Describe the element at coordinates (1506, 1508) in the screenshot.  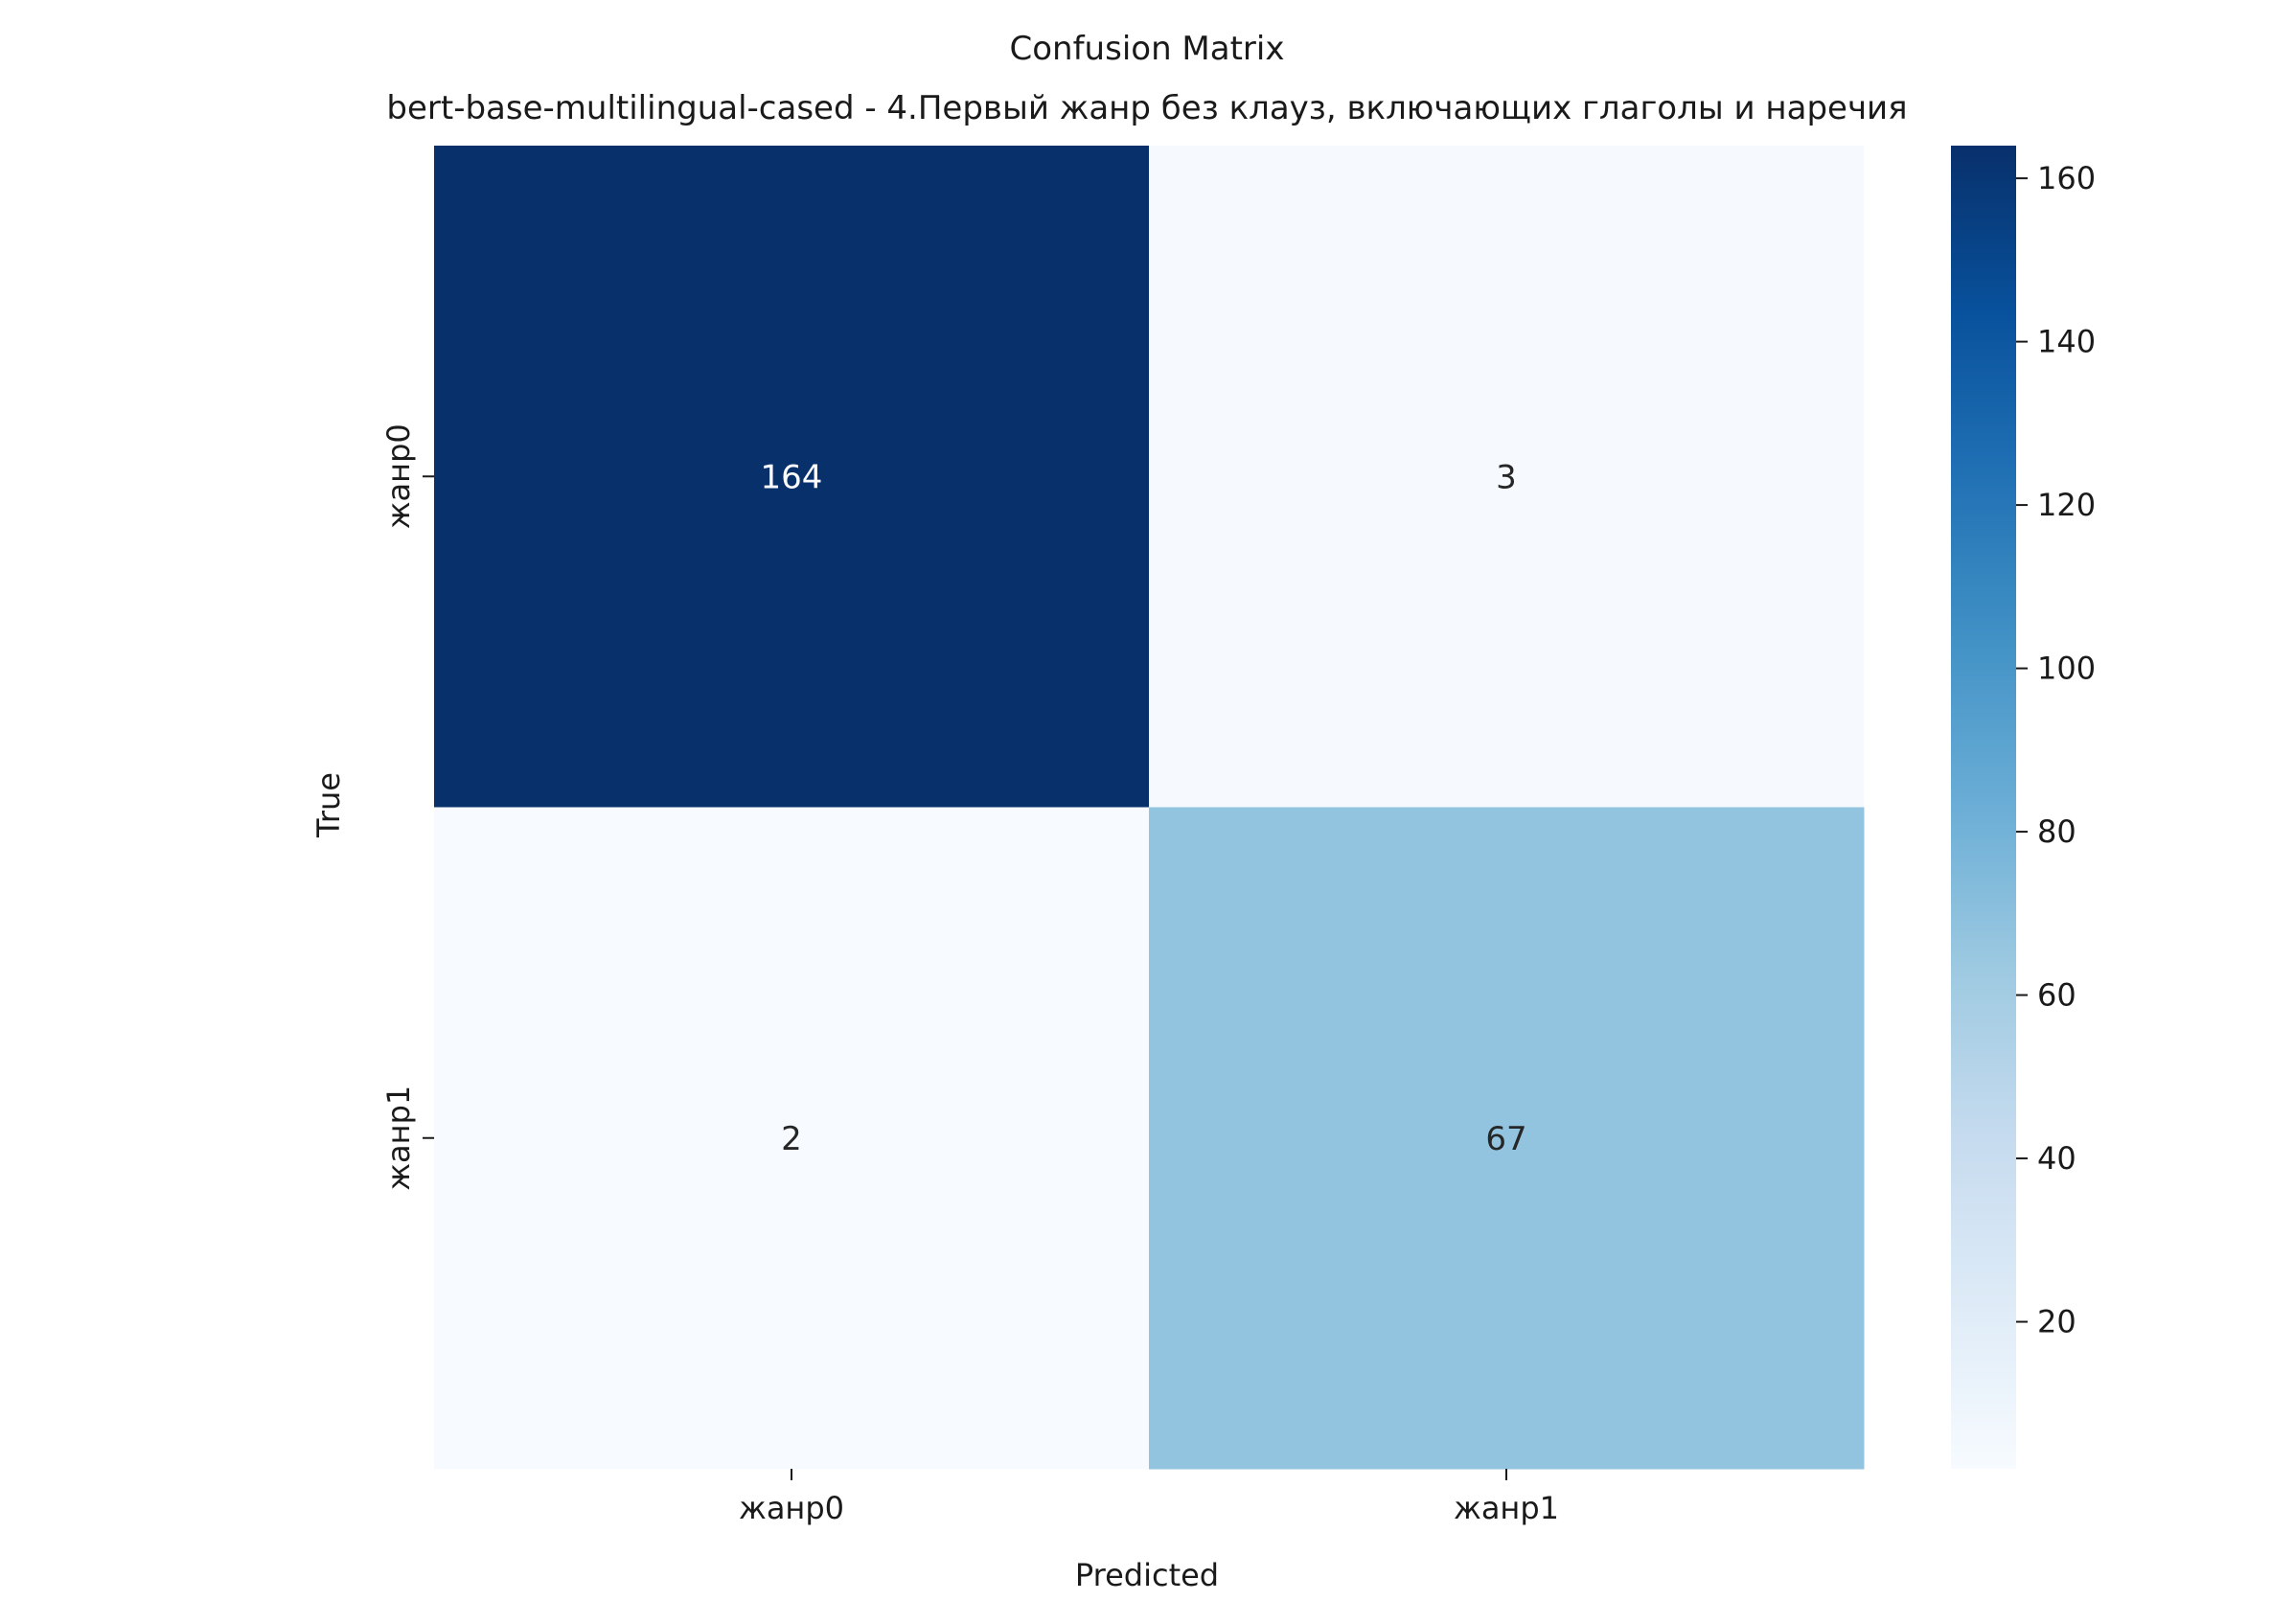
I see `x-tick-label: жанр1` at that location.